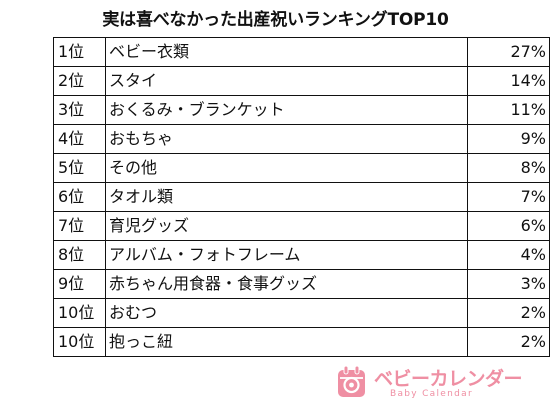 The height and width of the screenshot is (411, 551). I want to click on percent-cell: 6%, so click(508, 226).